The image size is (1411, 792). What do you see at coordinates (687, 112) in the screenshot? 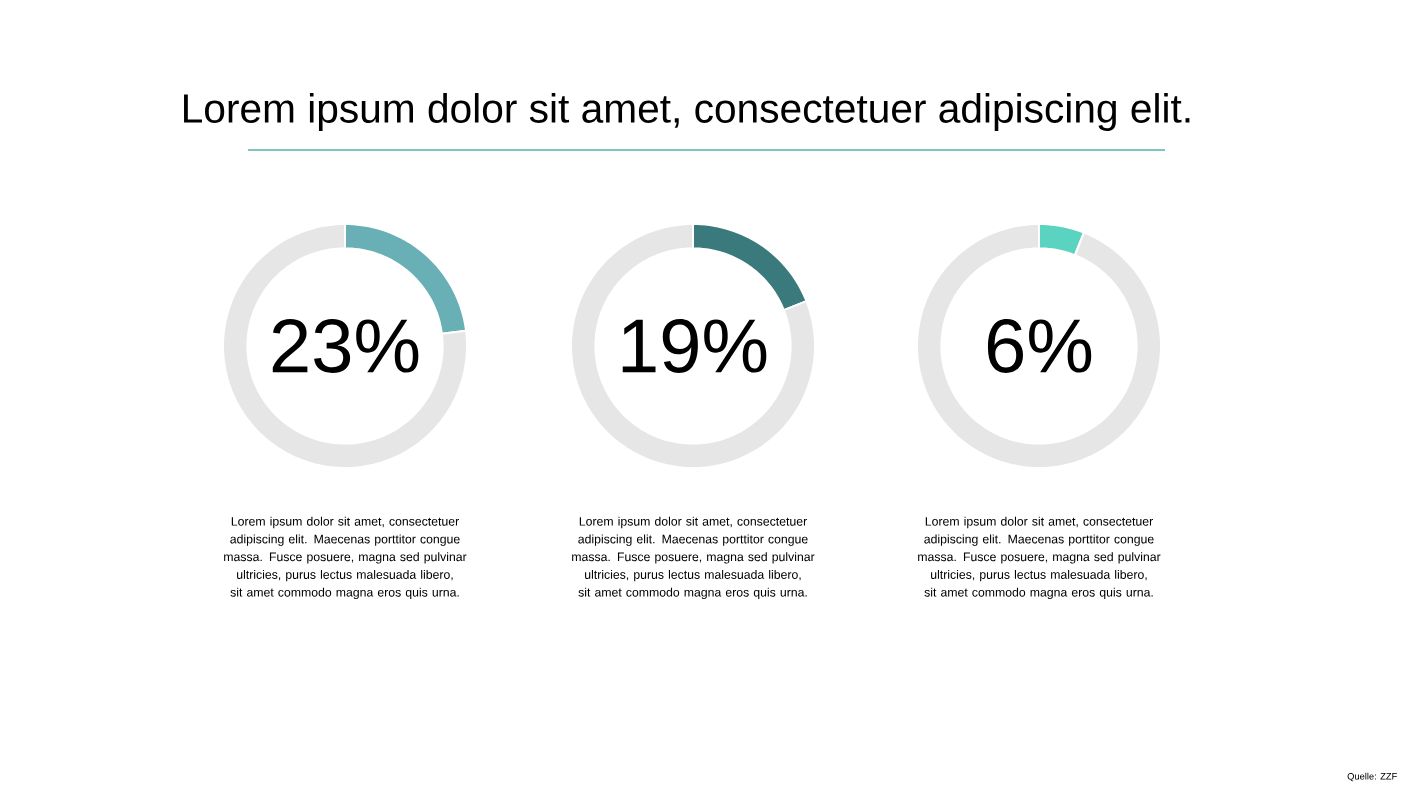
I see `text: Lorem ipsum dolor sit amet, consectetuer adipiscing elit.` at bounding box center [687, 112].